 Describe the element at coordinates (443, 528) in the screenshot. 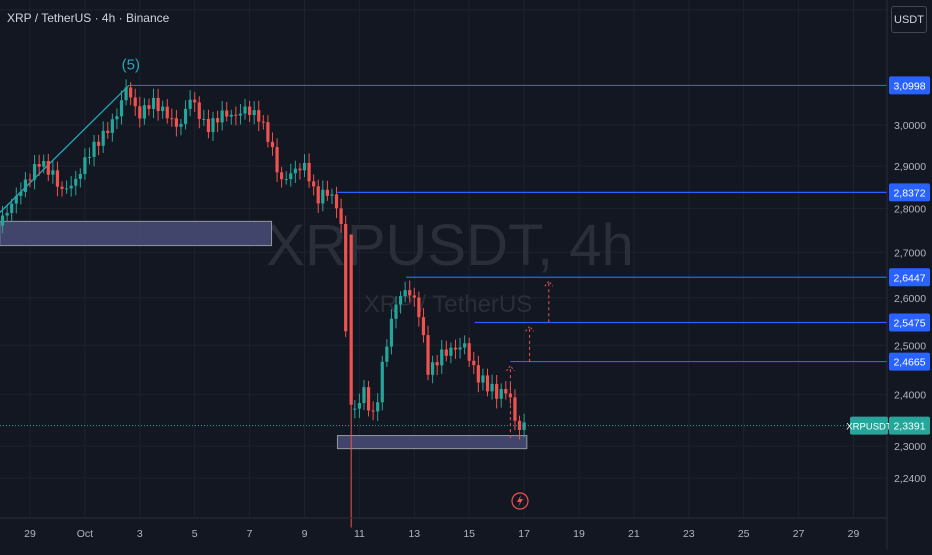

I see `time-axis: 29 Oct 3 5 7 9 11 13 15 17 19 21 23 25 27 29` at that location.